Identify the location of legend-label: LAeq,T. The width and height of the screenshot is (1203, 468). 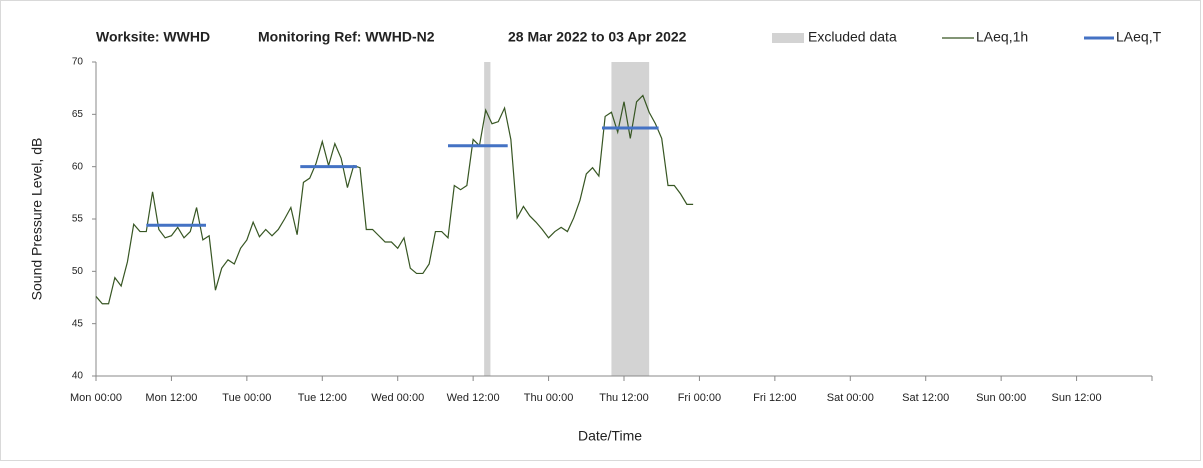
(1139, 37).